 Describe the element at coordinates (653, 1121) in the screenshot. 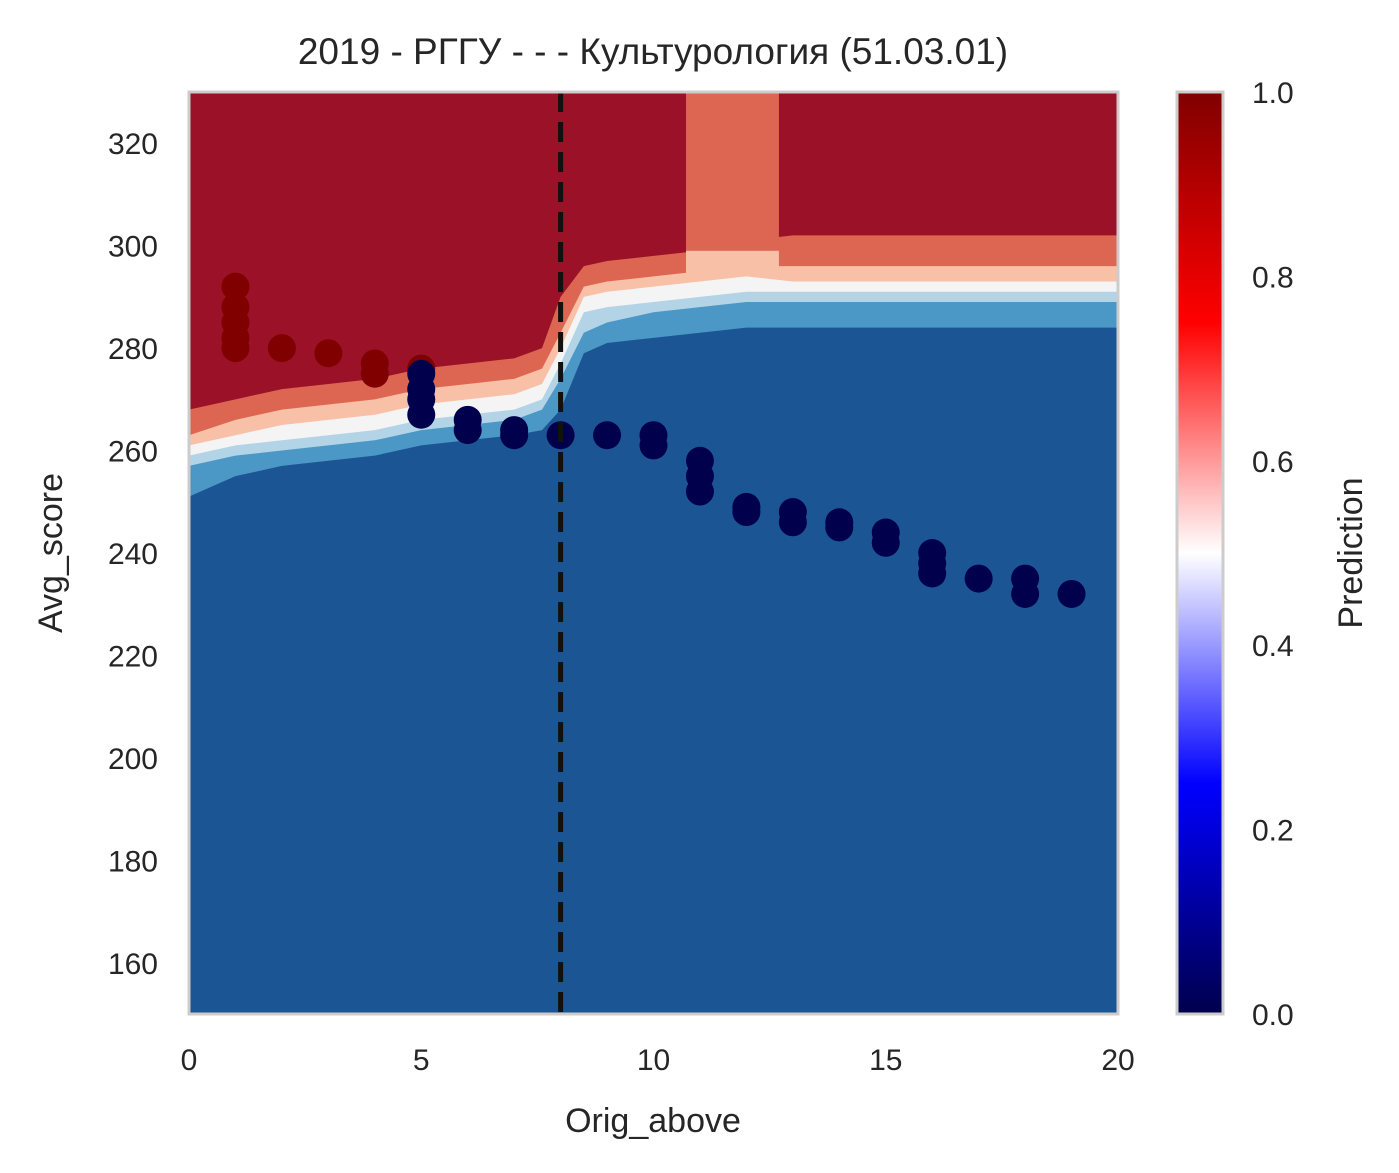

I see `x-axis-label: Orig_above` at that location.